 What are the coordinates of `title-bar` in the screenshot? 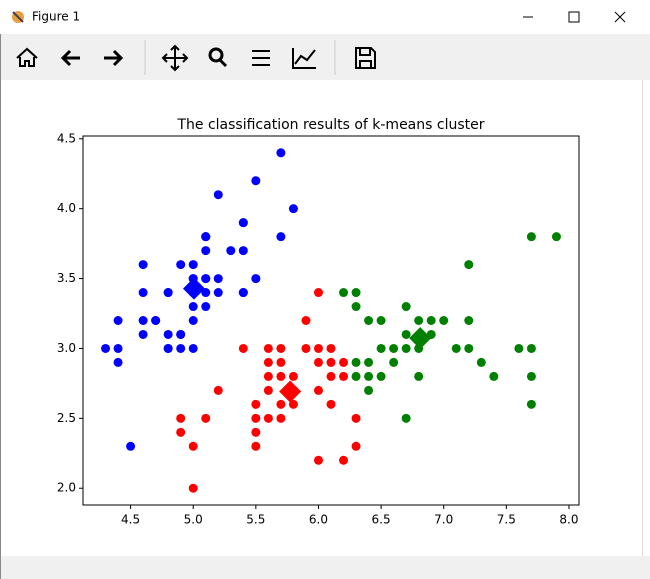 It's located at (325, 17).